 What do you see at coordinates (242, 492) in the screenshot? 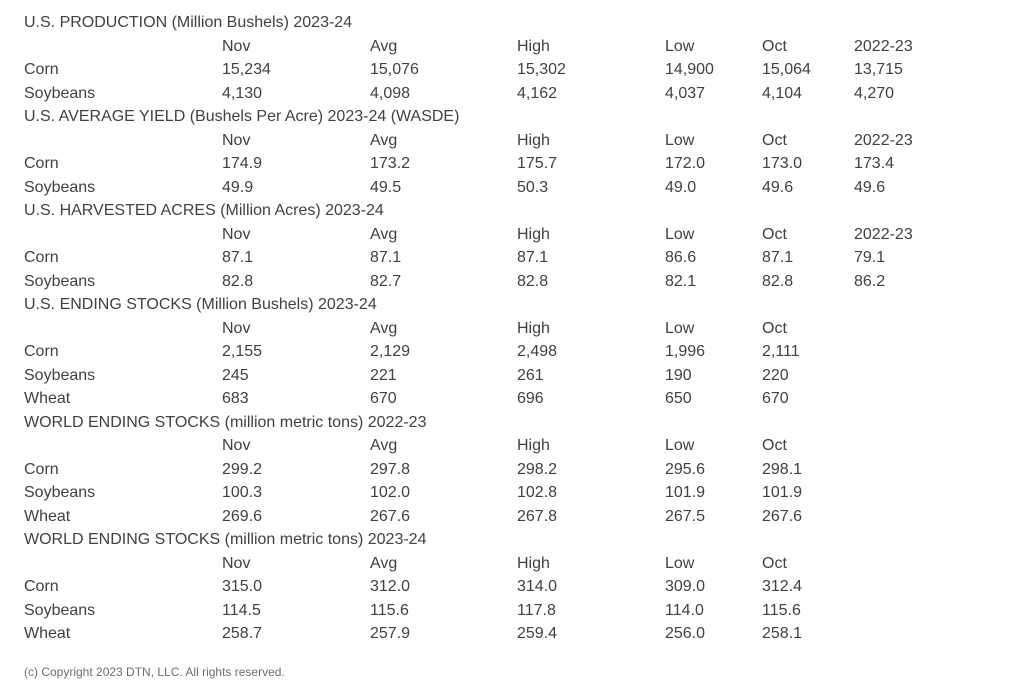
I see `cell-value: 100.3` at bounding box center [242, 492].